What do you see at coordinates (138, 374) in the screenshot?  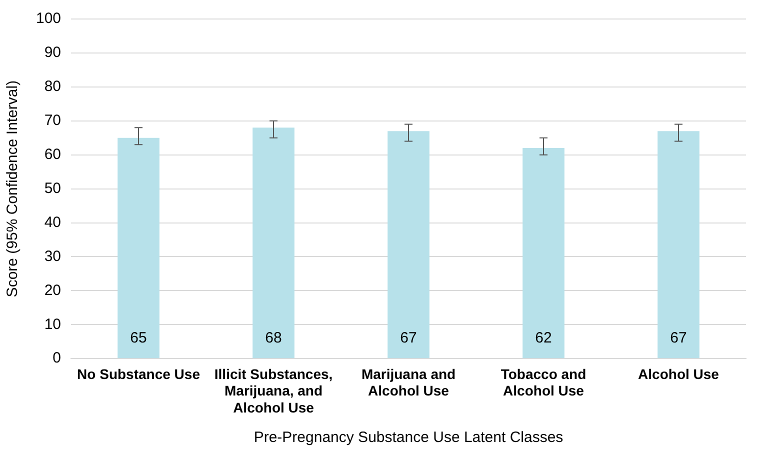 I see `x-tick-label: No Substance Use` at bounding box center [138, 374].